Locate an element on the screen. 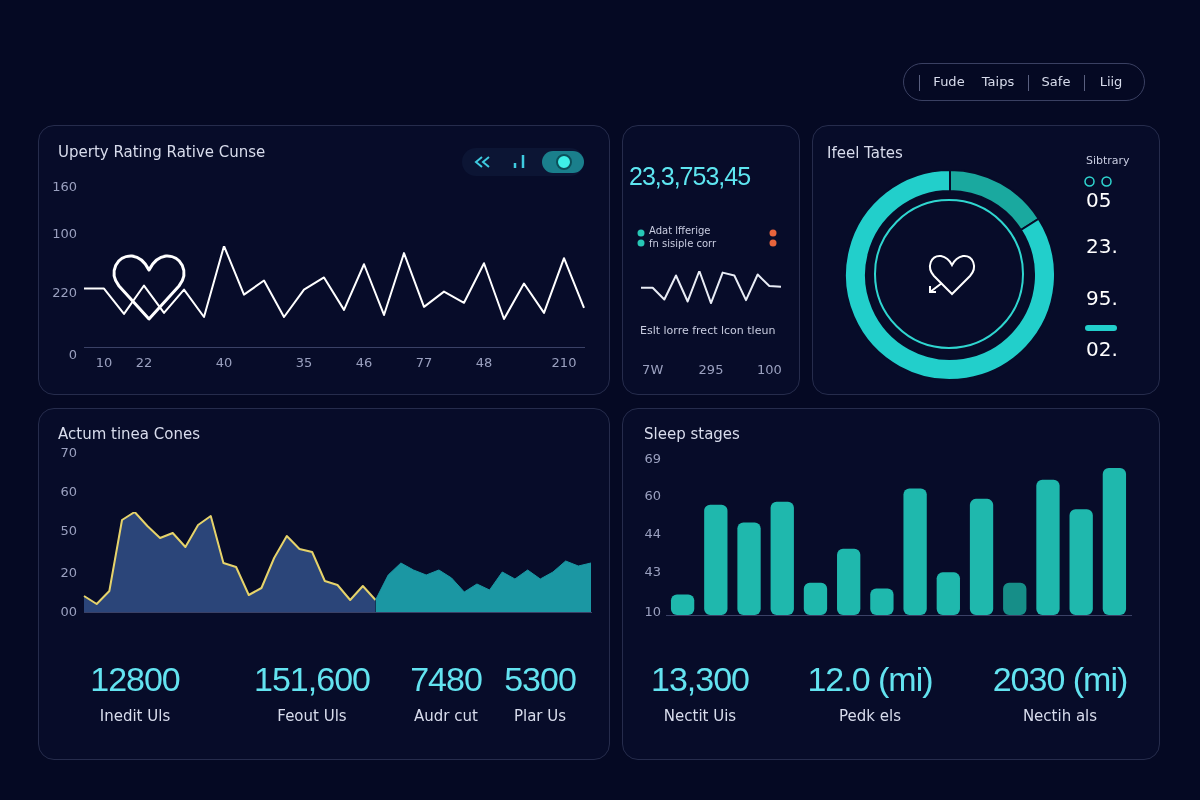 This screenshot has height=800, width=1200. x-tick-label: 40 is located at coordinates (224, 362).